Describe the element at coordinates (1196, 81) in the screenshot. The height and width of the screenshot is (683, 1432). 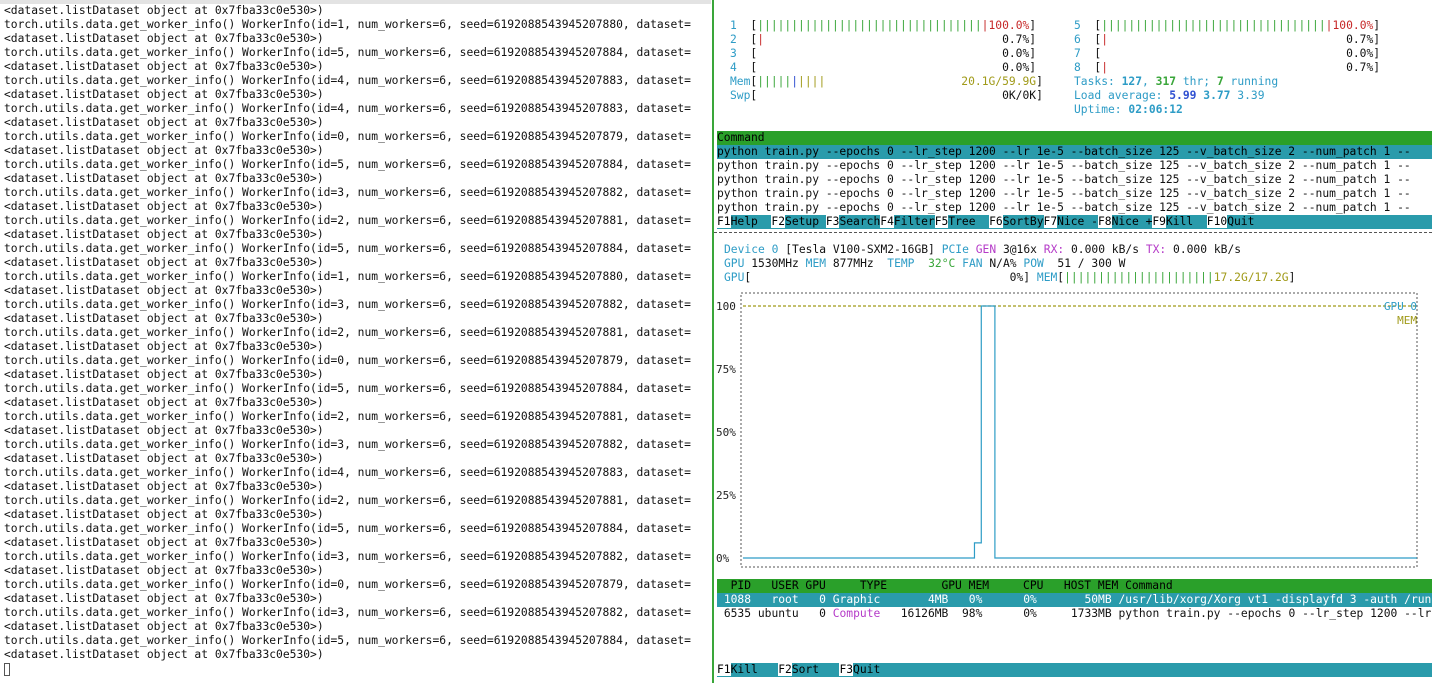
I see `threads-label: thr;` at that location.